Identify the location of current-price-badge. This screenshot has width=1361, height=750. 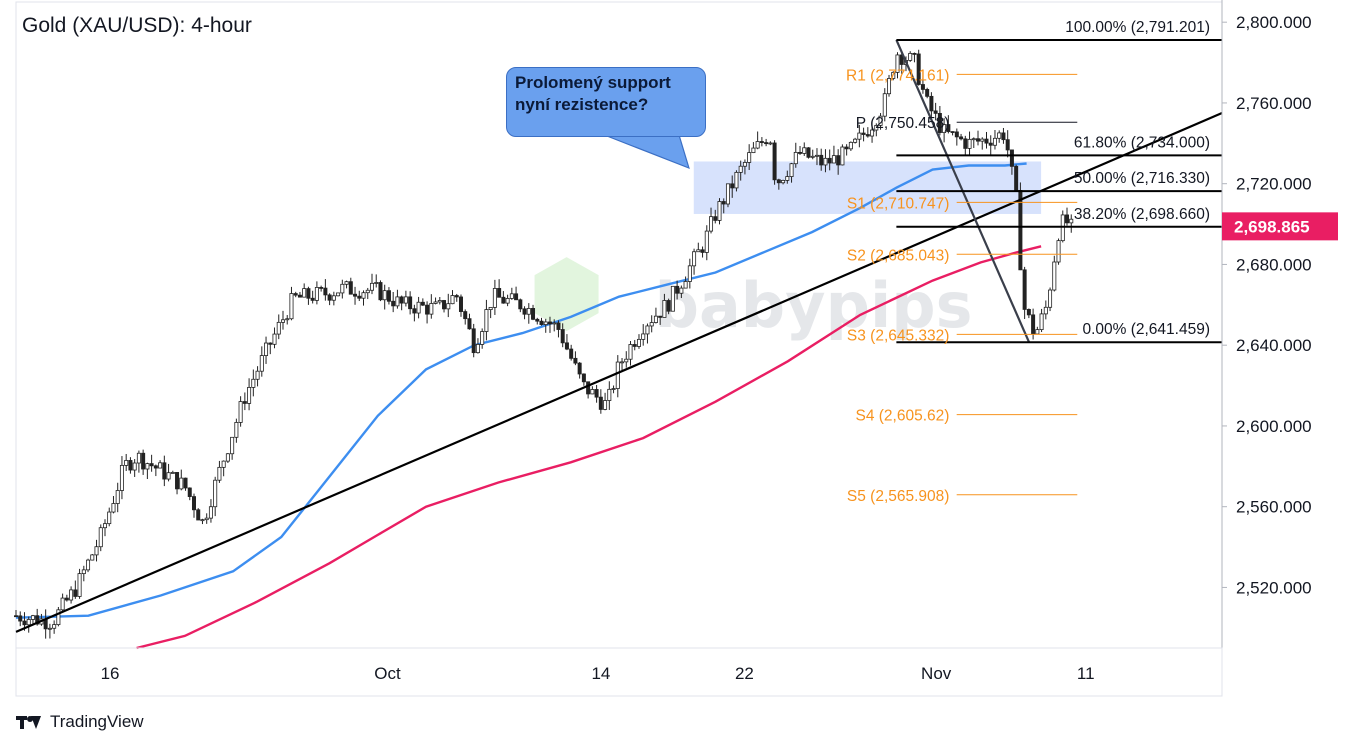
(1280, 226).